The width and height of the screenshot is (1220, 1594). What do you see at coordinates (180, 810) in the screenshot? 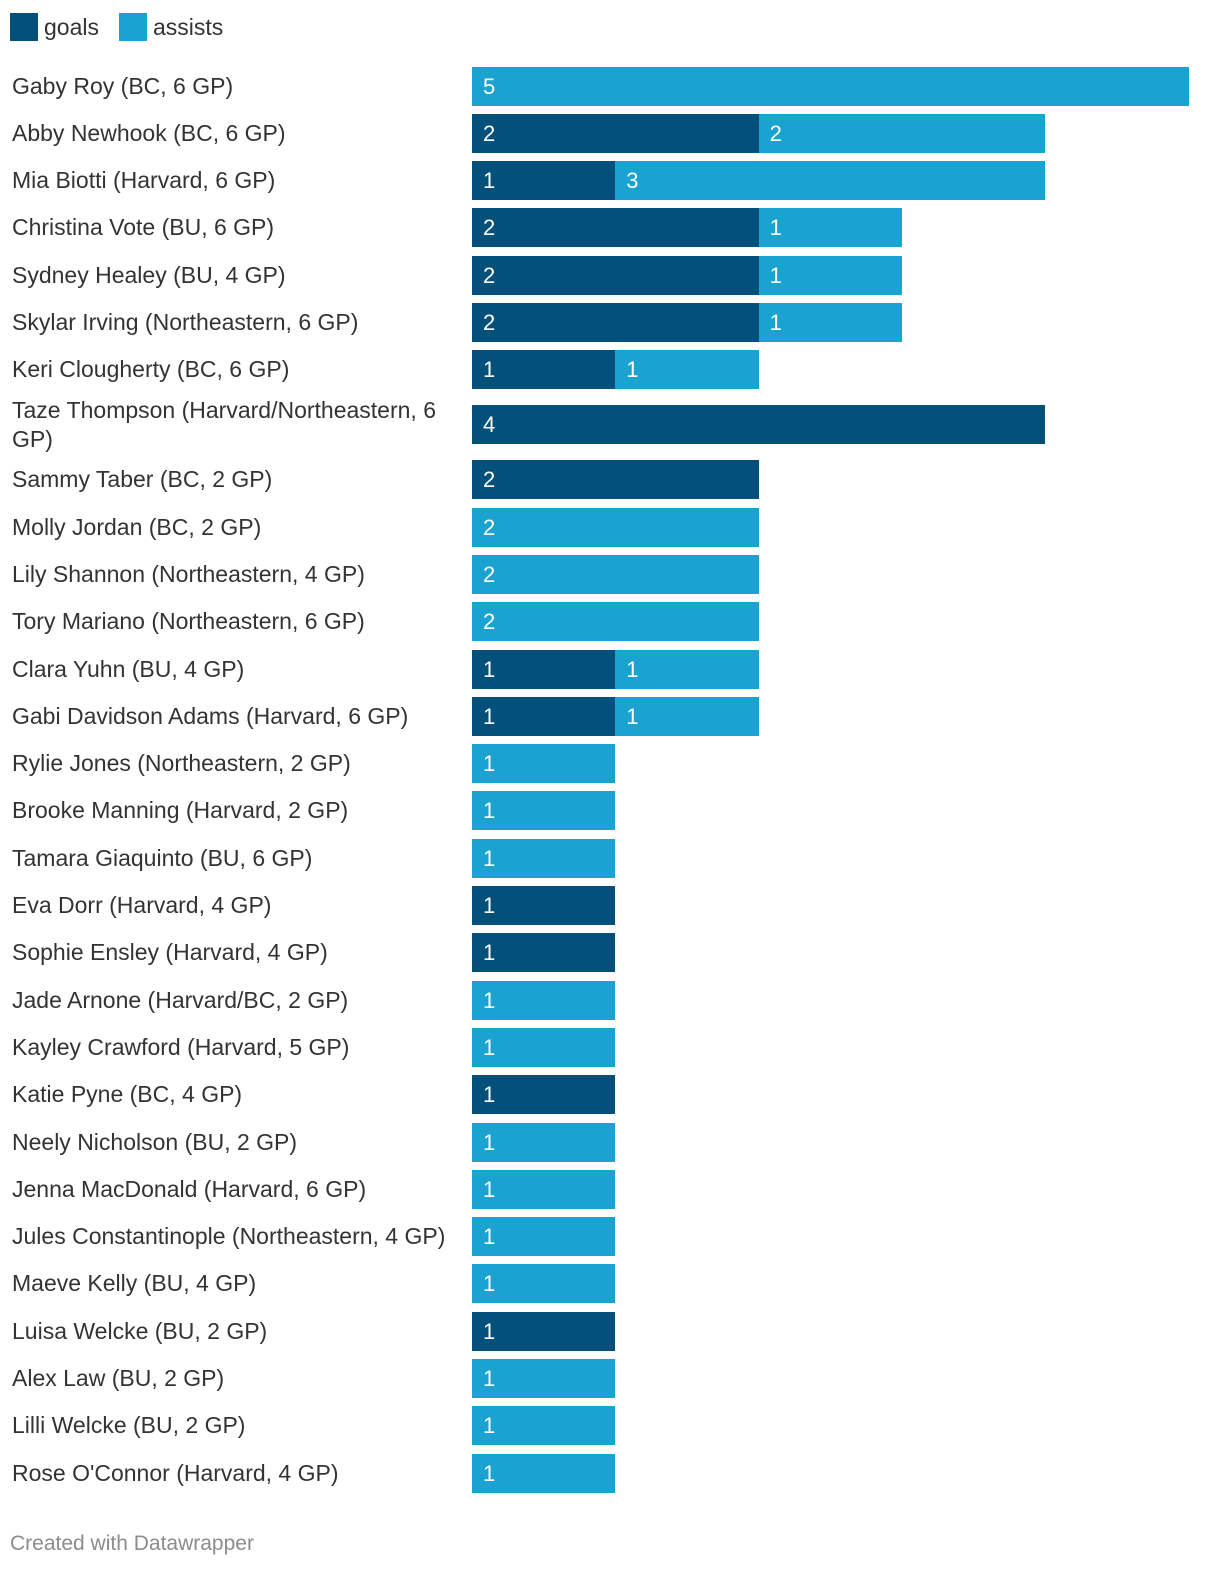
I see `category-label: Brooke Manning (Harvard, 2 GP)` at bounding box center [180, 810].